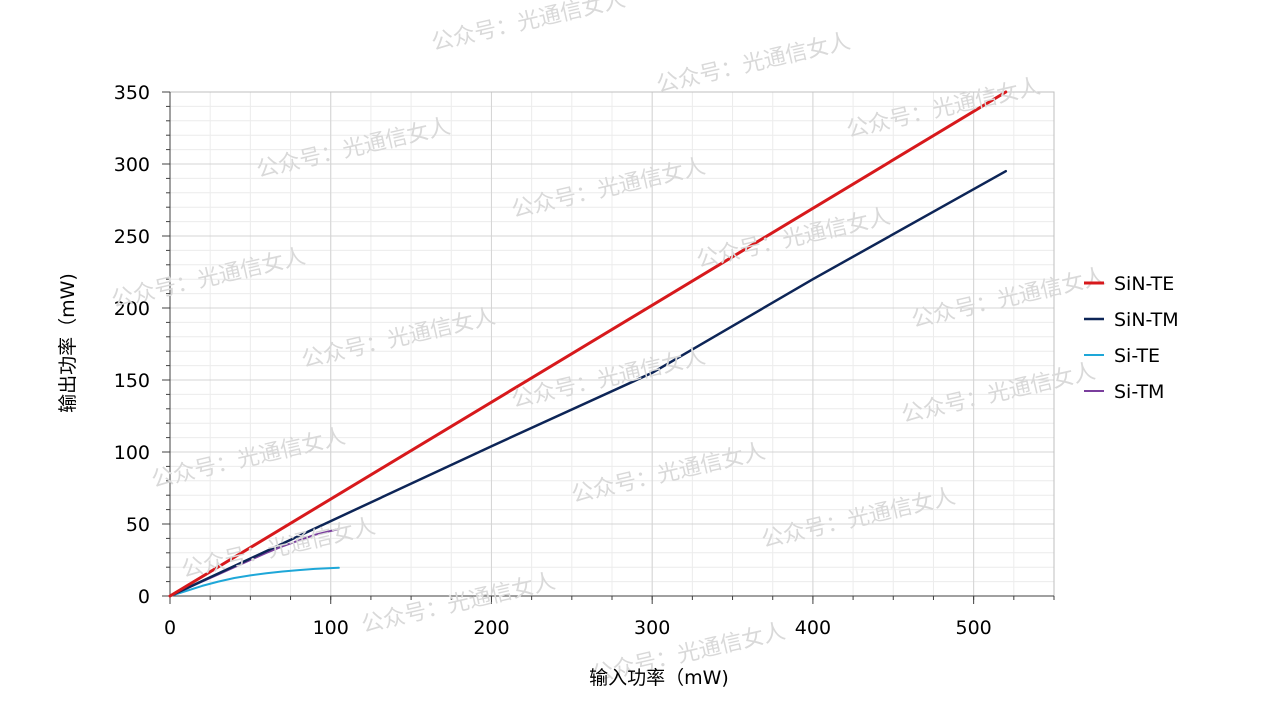  Describe the element at coordinates (1146, 320) in the screenshot. I see `legend-label-sin-tm: SiN-TM` at that location.